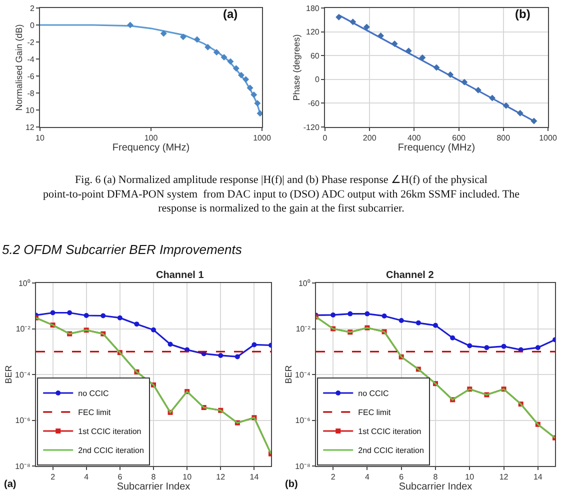  Describe the element at coordinates (281, 194) in the screenshot. I see `caption: Fig. 6 (a) Normalized amplitude response |H(f)| and (b) Phase response ∠H(f) of the physical point-to-point DFMA-PON system from DAC input to (DSO) ADC output with 26km SSMF included. The response is normalized to the gain at the first subcarrier.` at that location.